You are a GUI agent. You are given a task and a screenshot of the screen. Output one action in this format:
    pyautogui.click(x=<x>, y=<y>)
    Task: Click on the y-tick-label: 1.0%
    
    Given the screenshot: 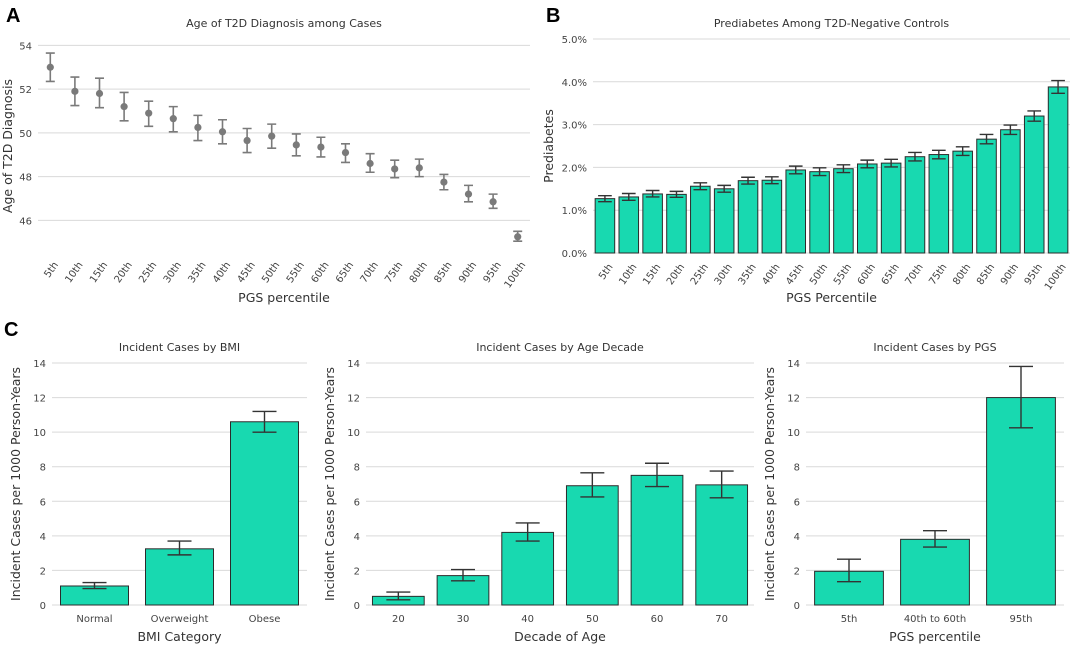 What is the action you would take?
    pyautogui.click(x=574, y=211)
    